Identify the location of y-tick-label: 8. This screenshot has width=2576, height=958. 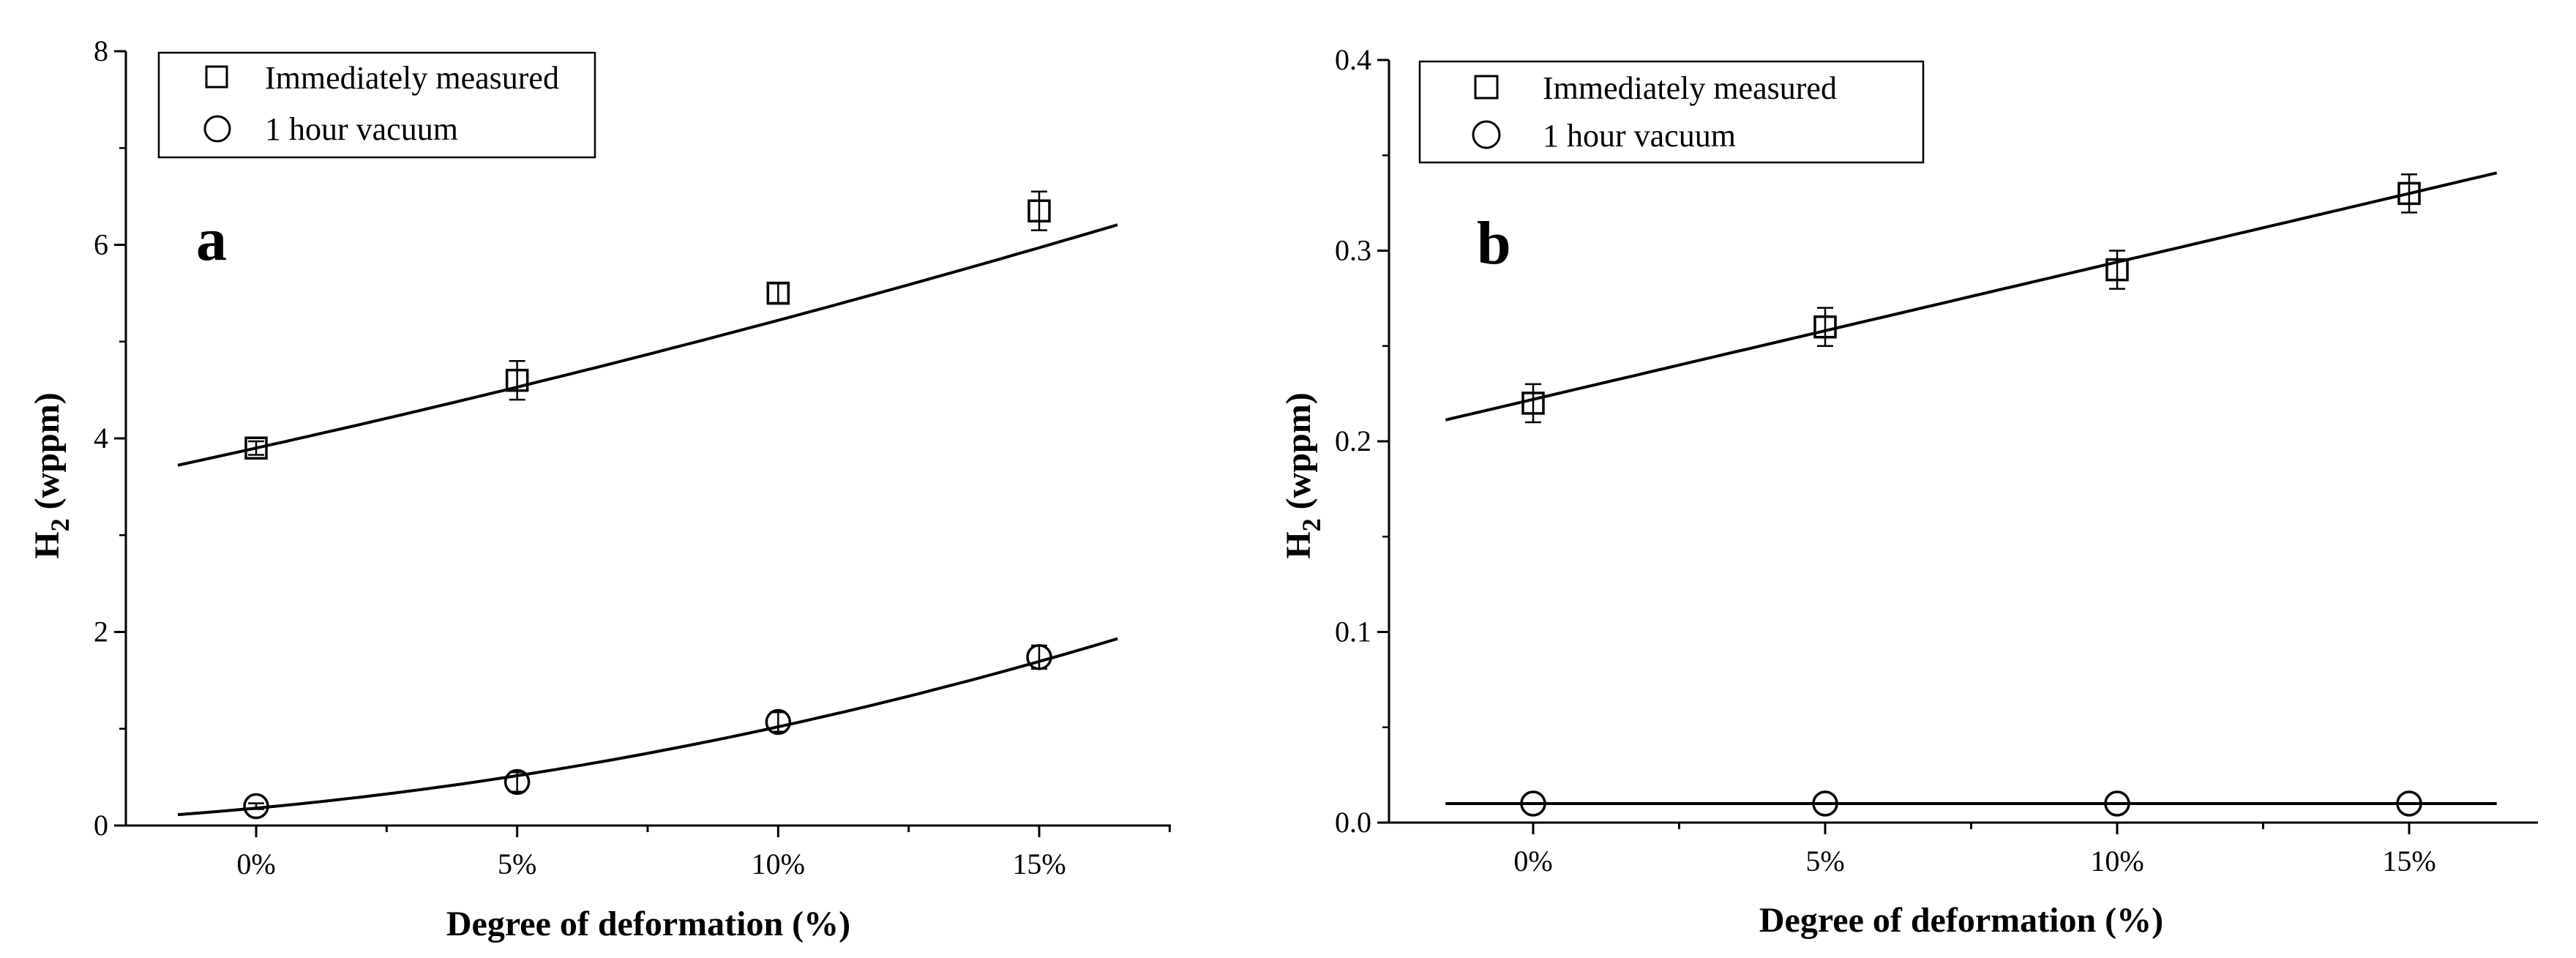
(101, 50).